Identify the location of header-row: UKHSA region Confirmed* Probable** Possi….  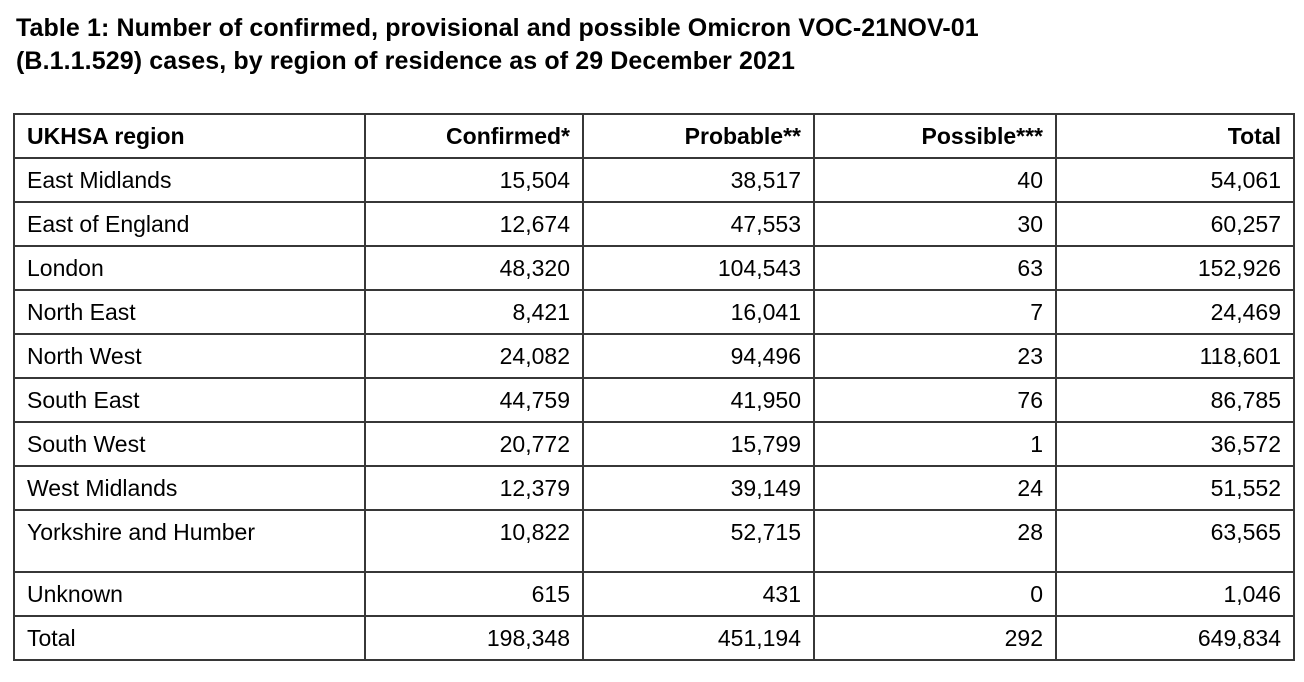
(654, 136).